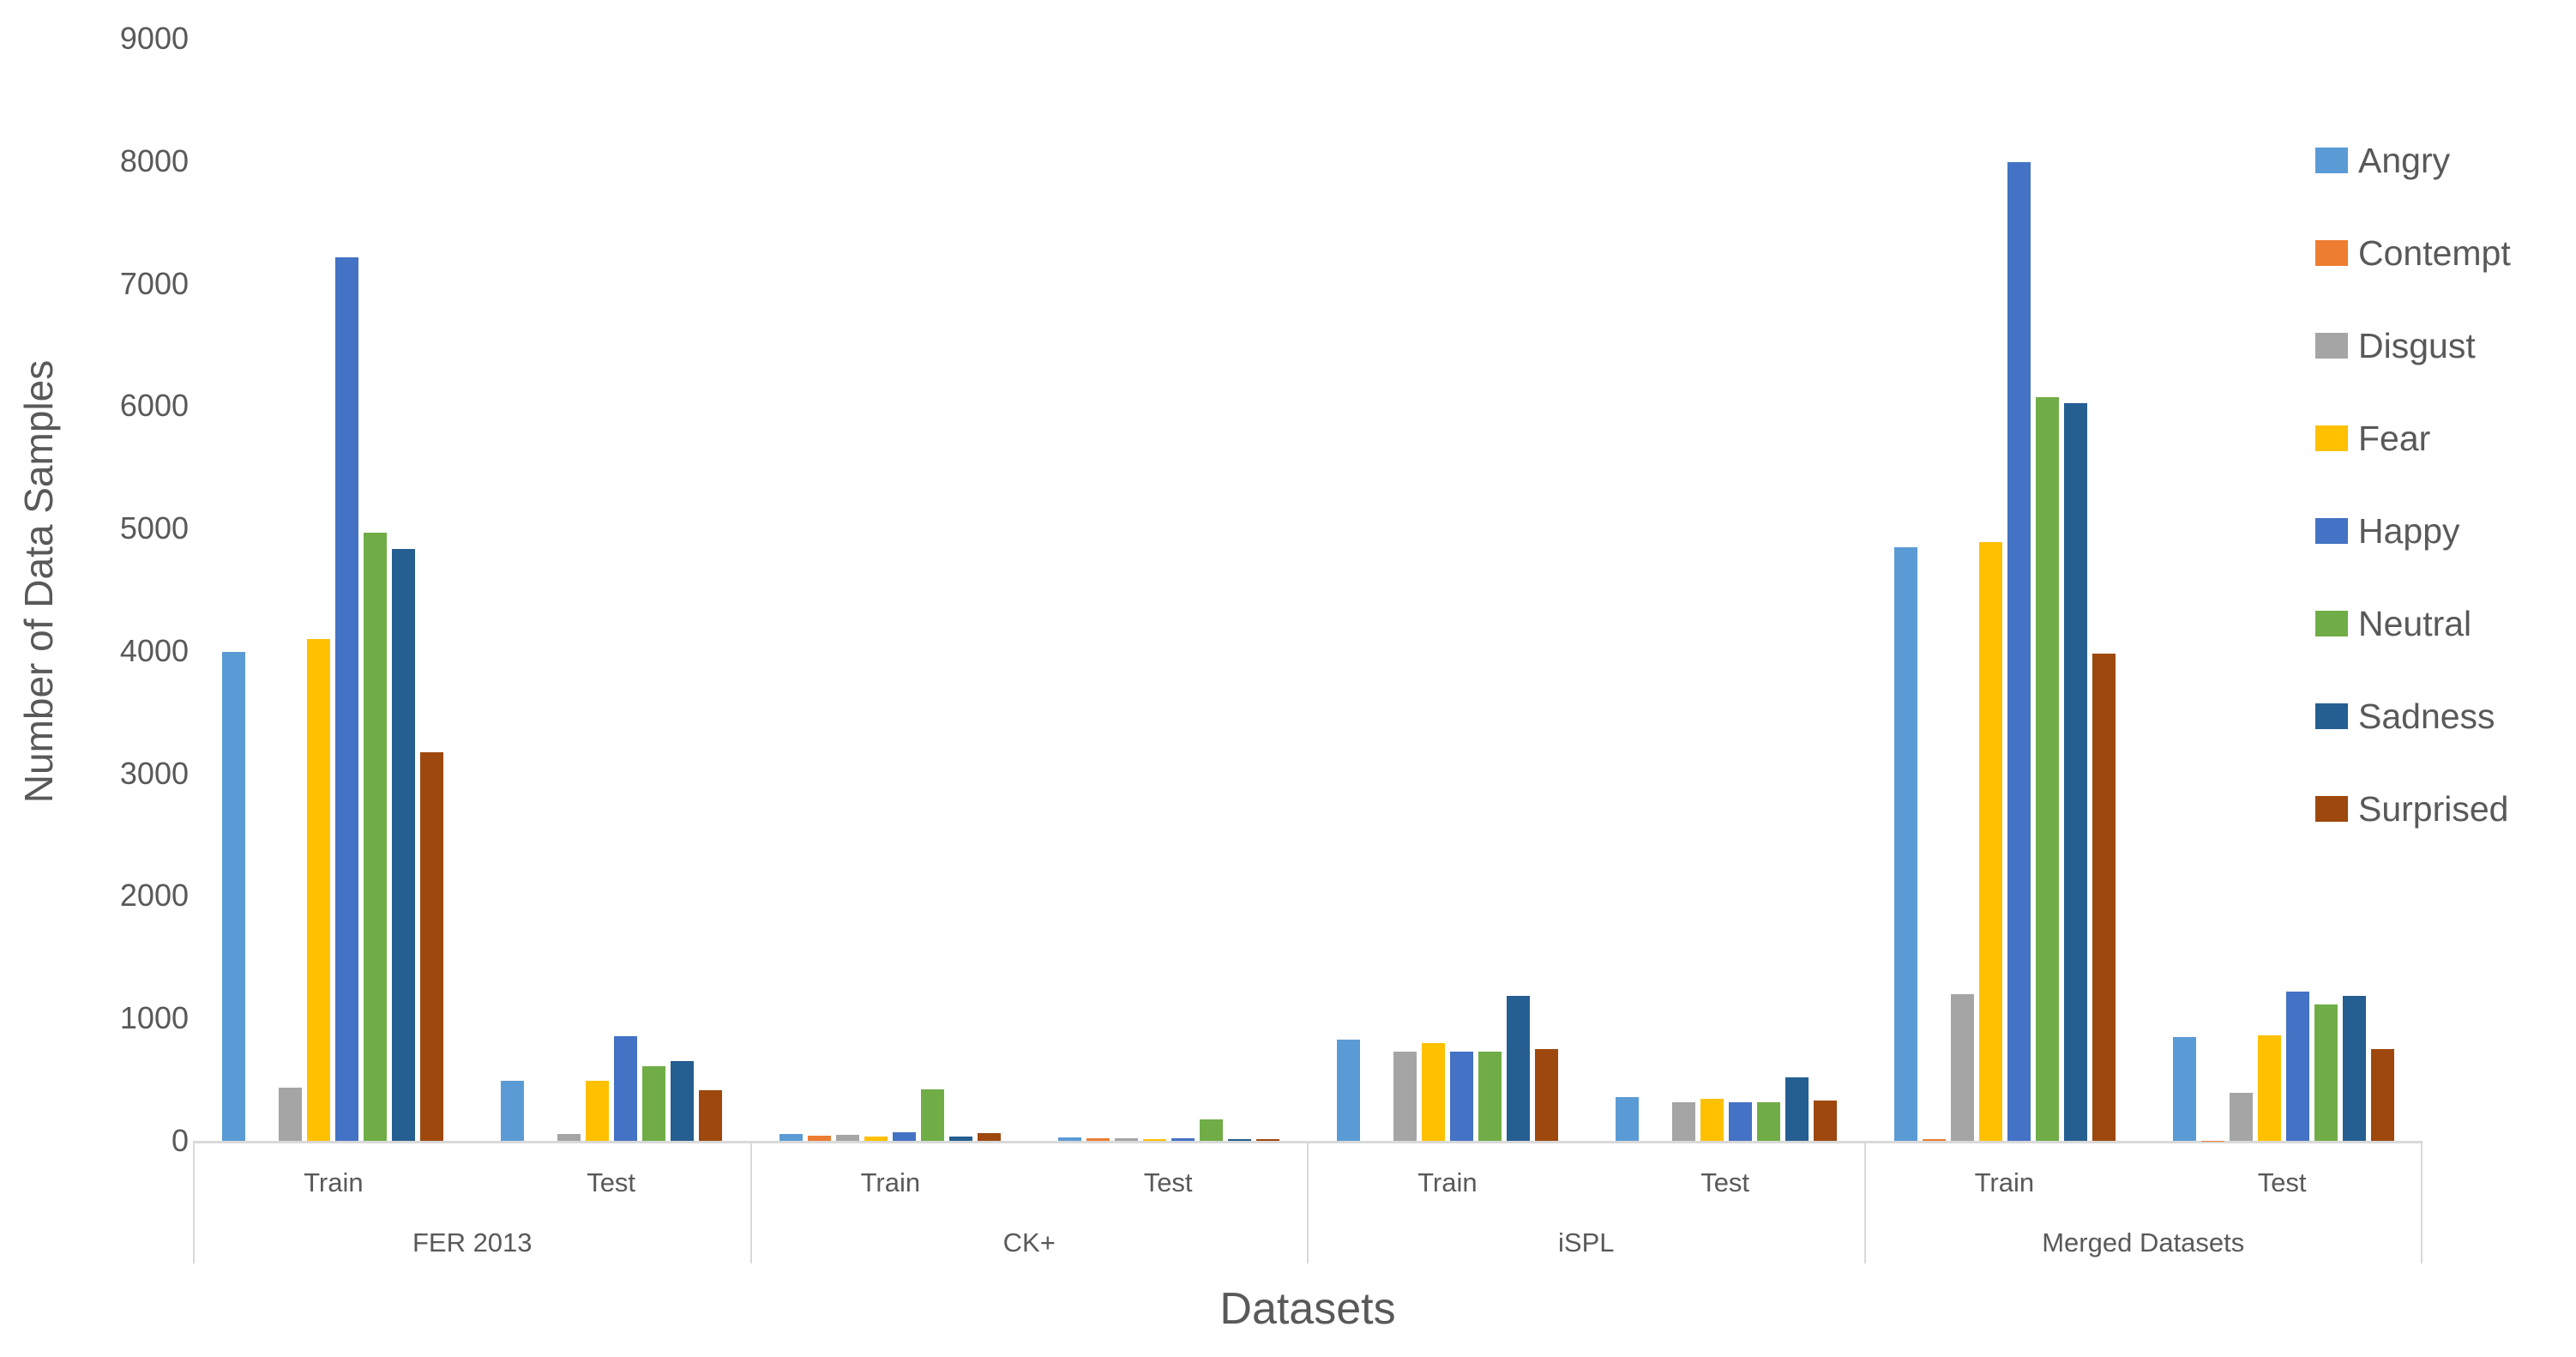  I want to click on y-axis-tick-label: 9000, so click(154, 38).